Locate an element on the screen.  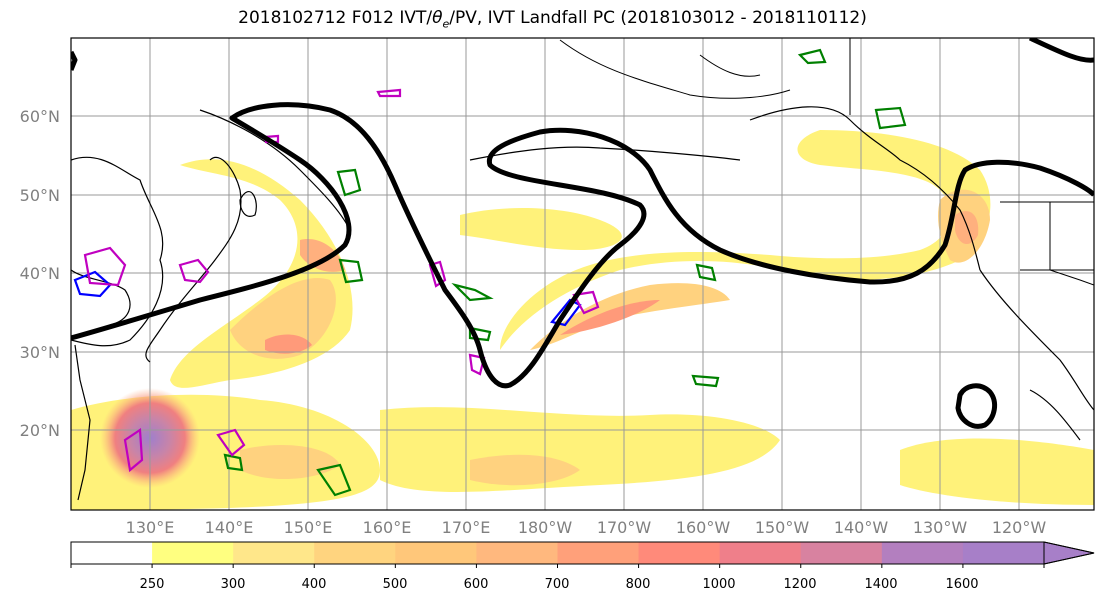
colorbar-label-700: 700 is located at coordinates (557, 584).